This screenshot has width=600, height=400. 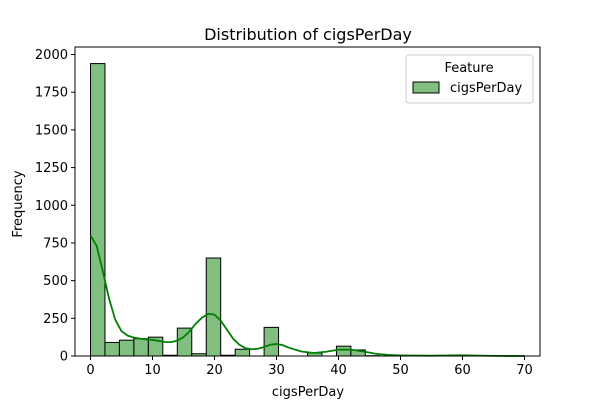 I want to click on legend: Feature cigsPerDay, so click(x=469, y=79).